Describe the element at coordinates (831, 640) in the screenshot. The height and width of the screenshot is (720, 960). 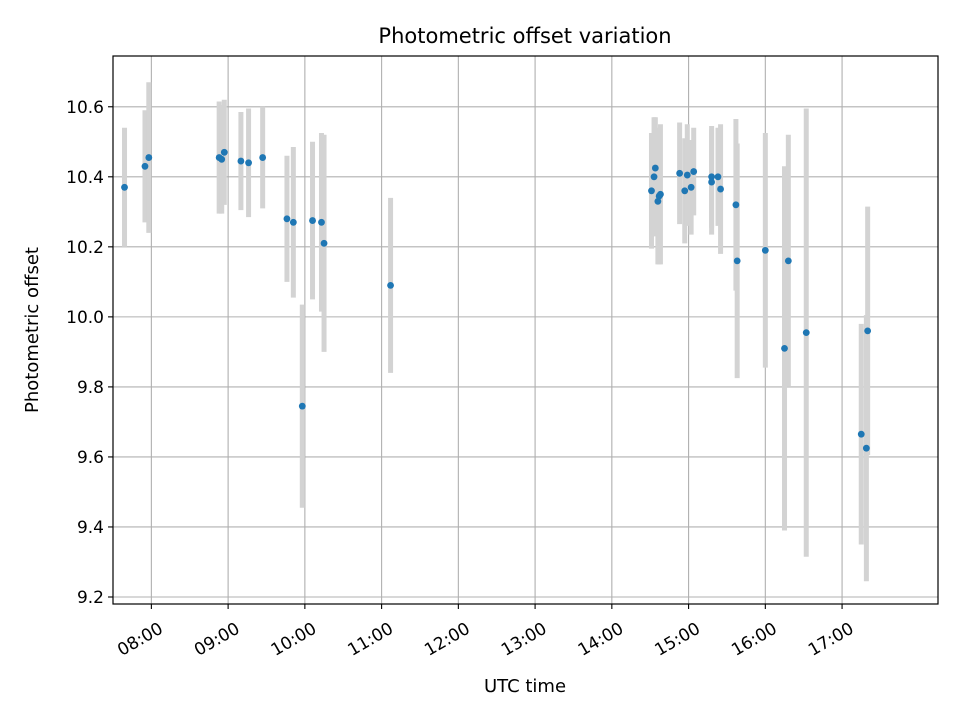
I see `x-tick-label: 17:00` at that location.